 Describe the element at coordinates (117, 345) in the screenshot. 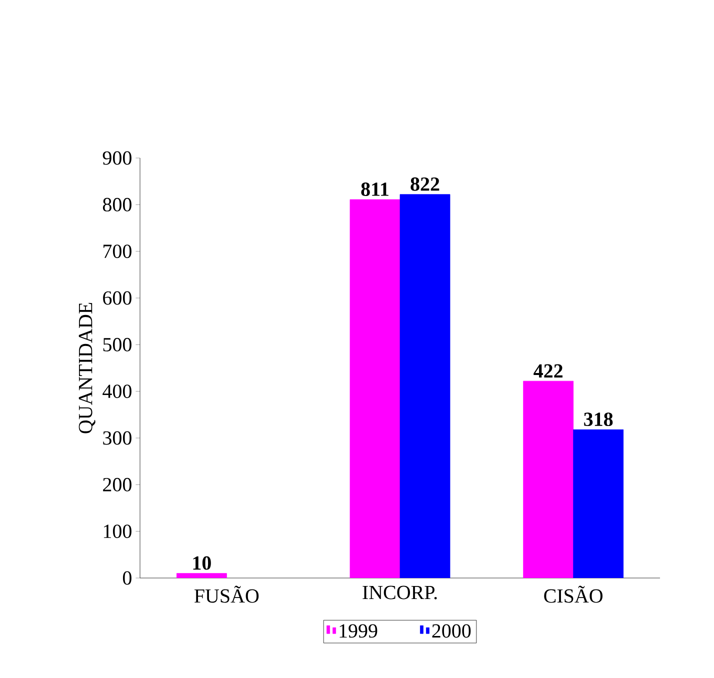

I see `y-tick-label: 500` at that location.